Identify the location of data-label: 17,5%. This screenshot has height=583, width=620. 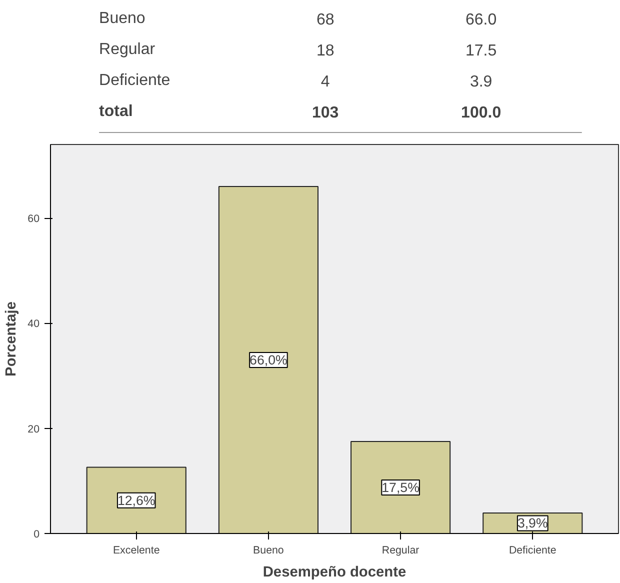
(401, 488).